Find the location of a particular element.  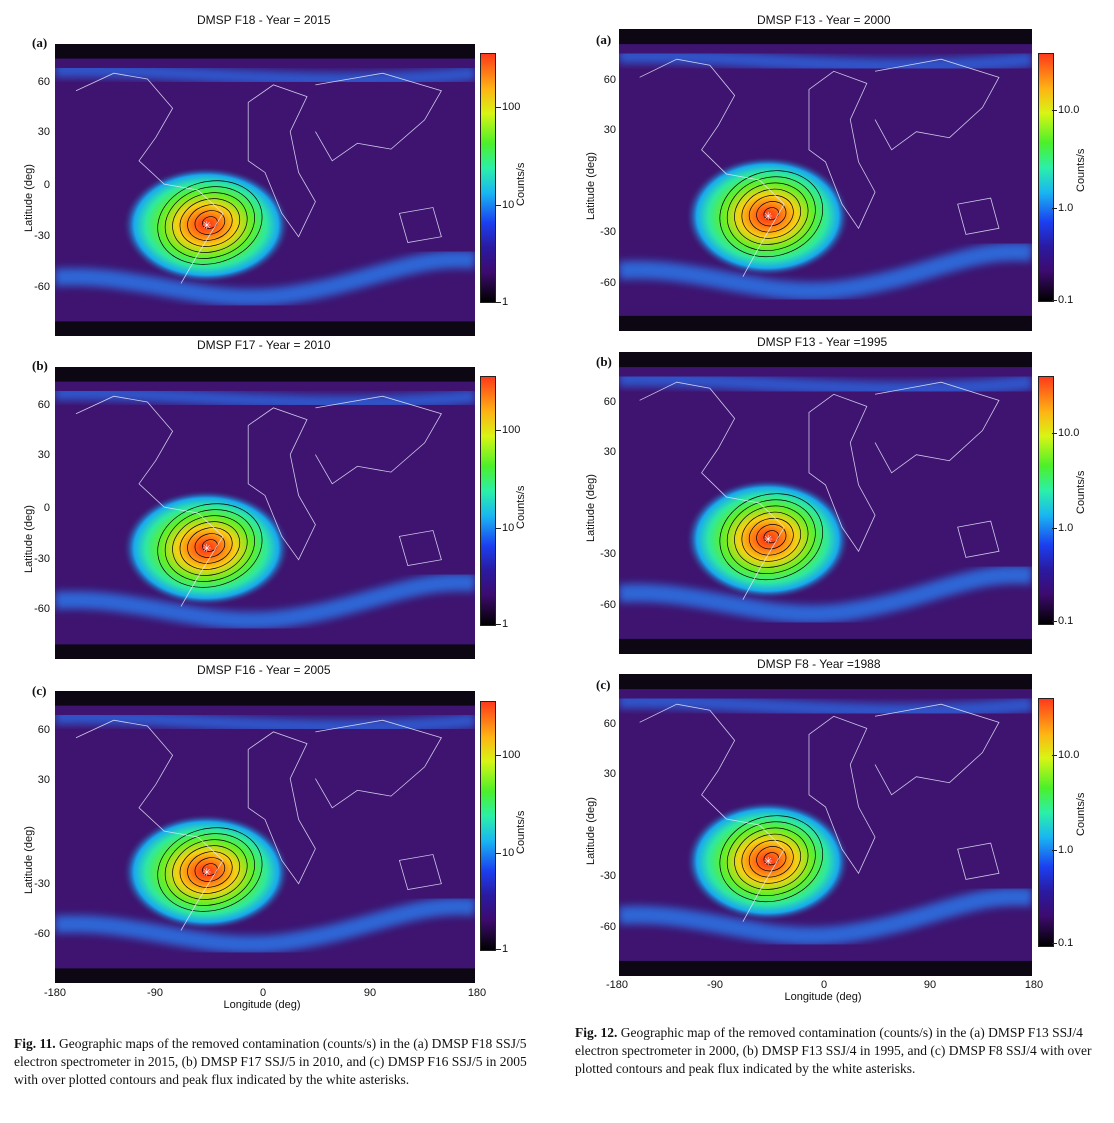

x-tick: 180 is located at coordinates (477, 993).